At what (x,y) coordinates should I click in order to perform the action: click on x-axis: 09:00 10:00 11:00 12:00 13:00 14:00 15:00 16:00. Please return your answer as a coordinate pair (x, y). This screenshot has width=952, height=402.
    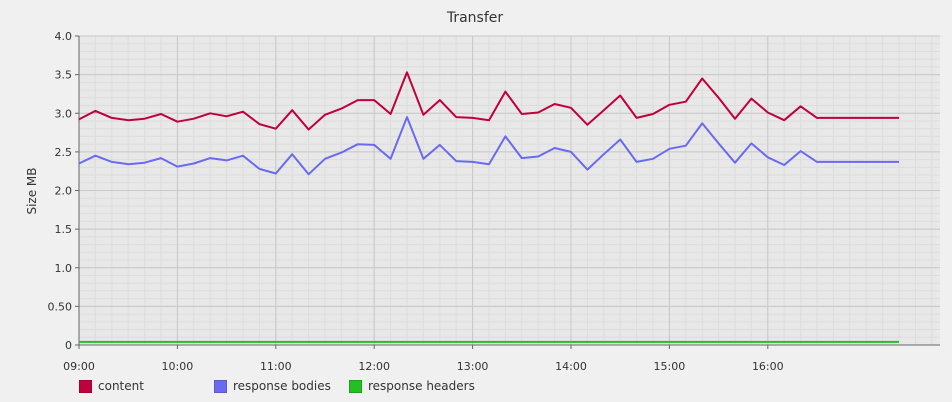
    Looking at the image, I should click on (501, 358).